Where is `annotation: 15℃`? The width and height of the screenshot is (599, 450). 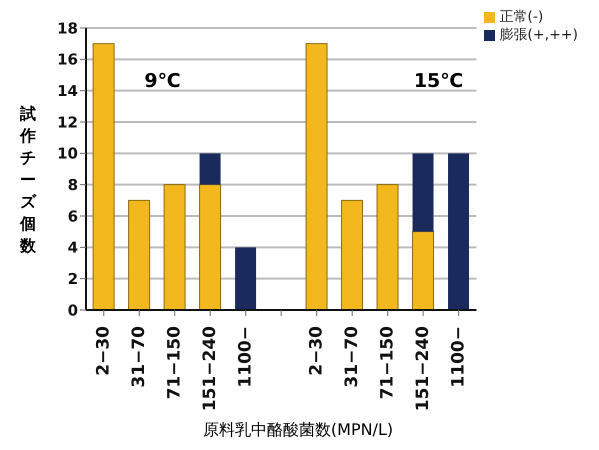
annotation: 15℃ is located at coordinates (439, 81).